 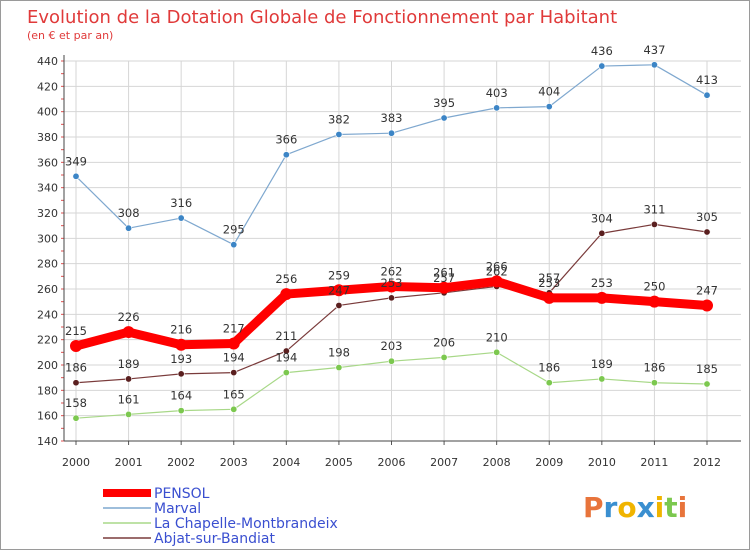 What do you see at coordinates (47, 137) in the screenshot?
I see `y-tick-label: 380` at bounding box center [47, 137].